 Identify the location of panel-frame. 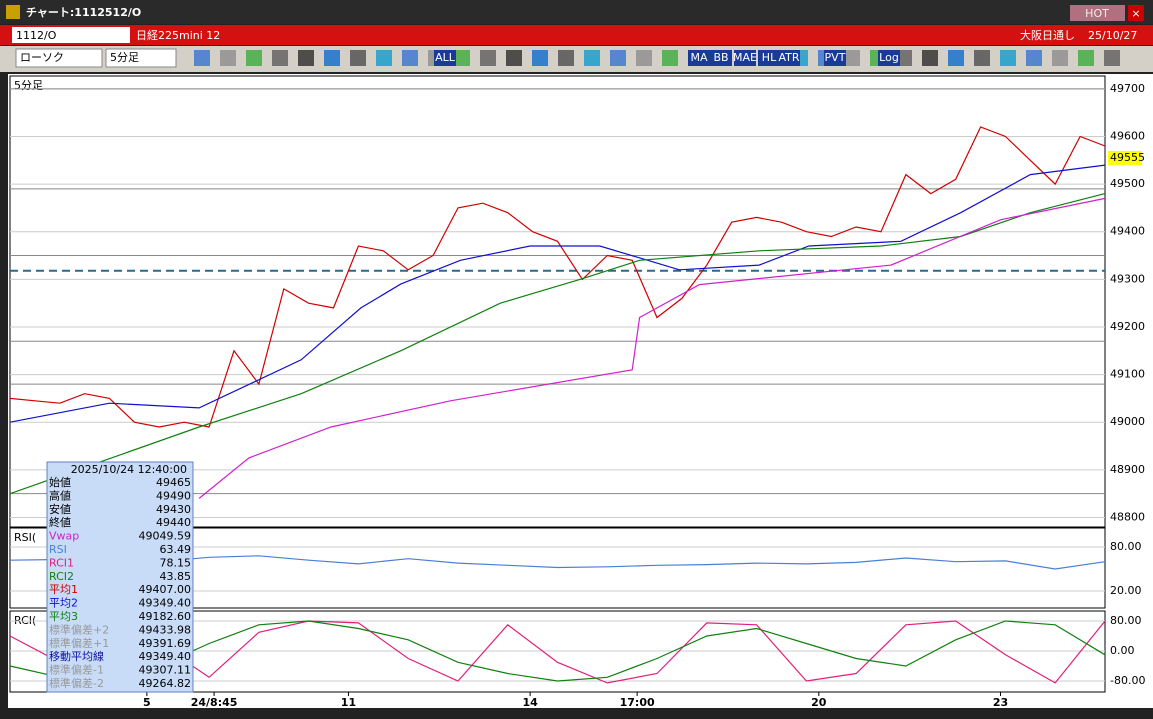
(557, 568).